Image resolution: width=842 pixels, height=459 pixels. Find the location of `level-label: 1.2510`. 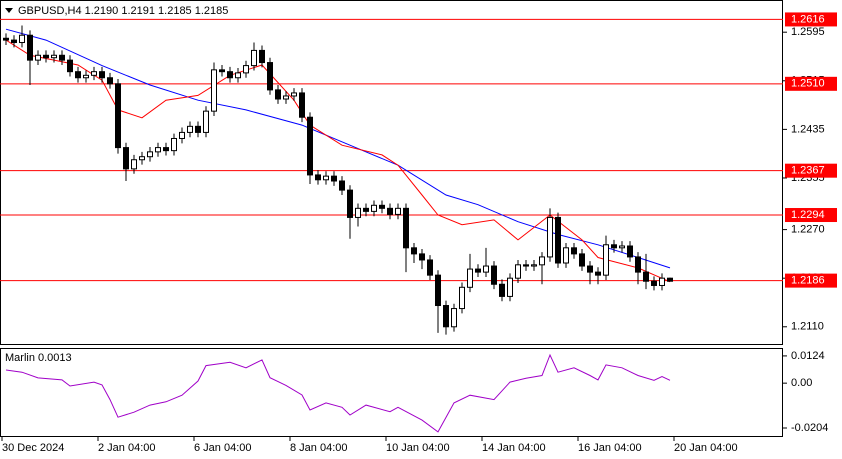

level-label: 1.2510 is located at coordinates (808, 84).